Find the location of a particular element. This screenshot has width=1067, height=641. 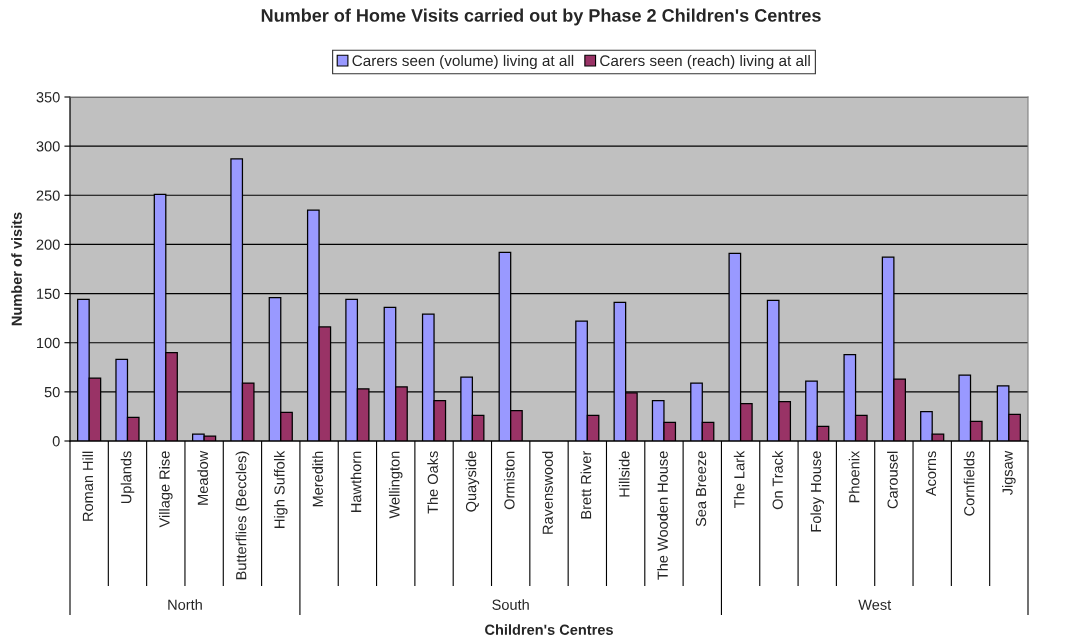

x-tick-label: Cornfields is located at coordinates (969, 483).